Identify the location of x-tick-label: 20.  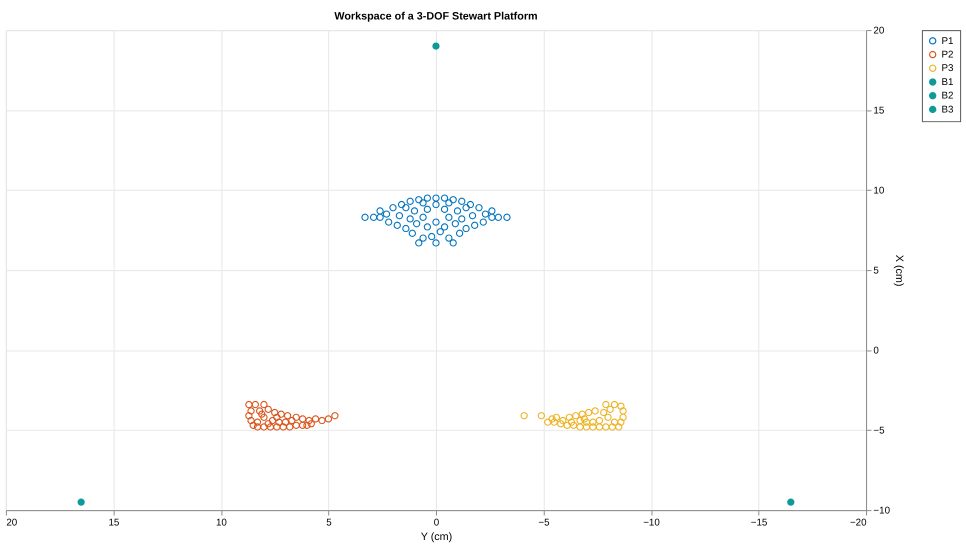
(12, 522).